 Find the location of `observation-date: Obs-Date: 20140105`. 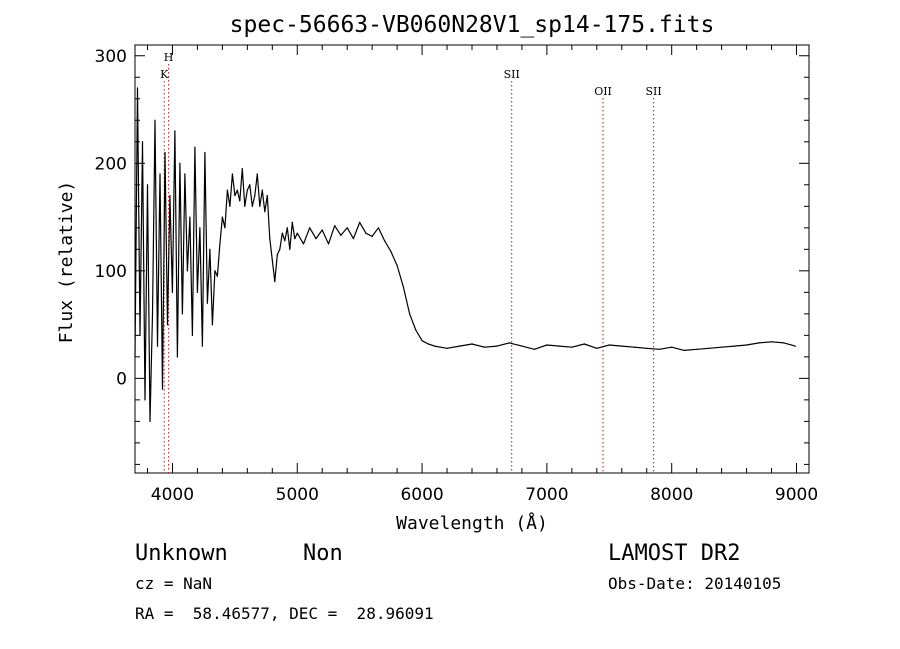

observation-date: Obs-Date: 20140105 is located at coordinates (694, 583).